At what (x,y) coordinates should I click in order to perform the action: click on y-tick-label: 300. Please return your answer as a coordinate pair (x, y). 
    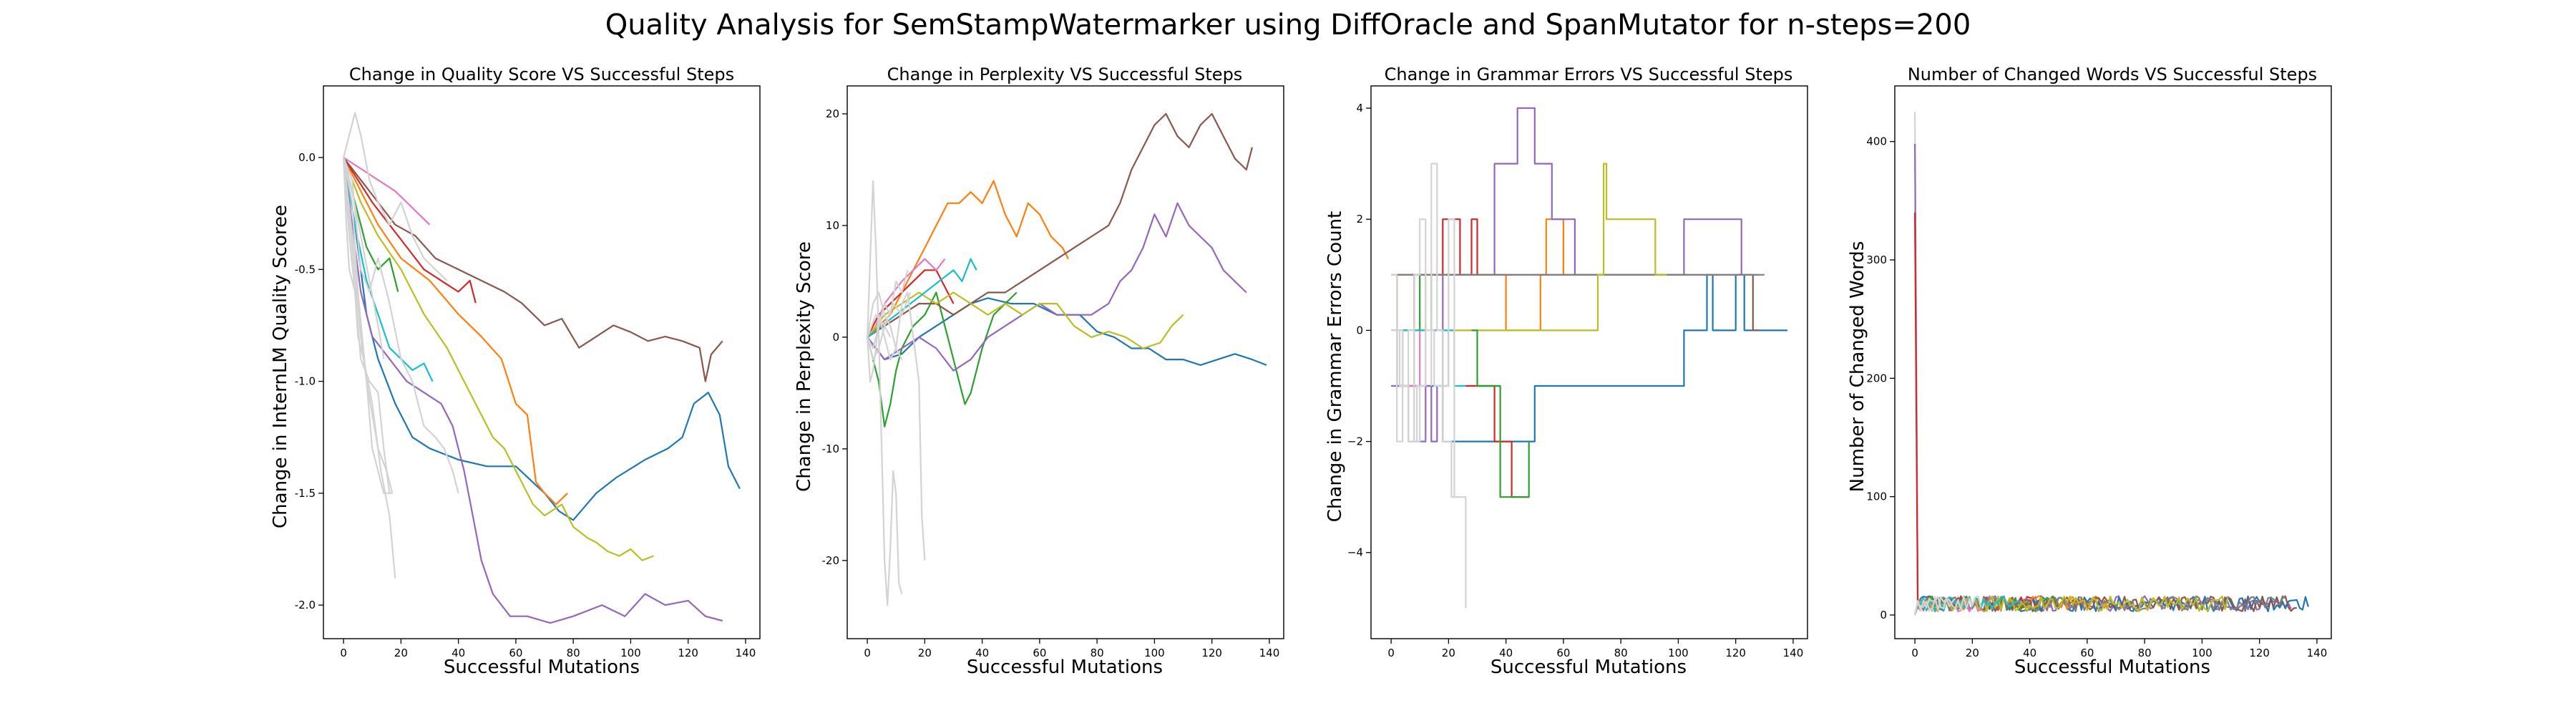
    Looking at the image, I should click on (1876, 259).